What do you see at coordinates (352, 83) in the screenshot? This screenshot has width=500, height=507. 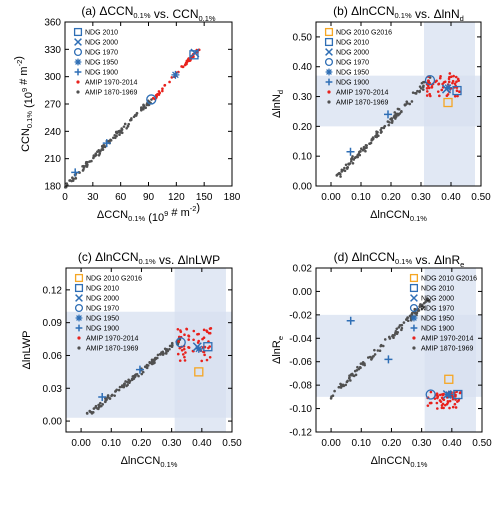 I see `legend-label: NDG 1900` at bounding box center [352, 83].